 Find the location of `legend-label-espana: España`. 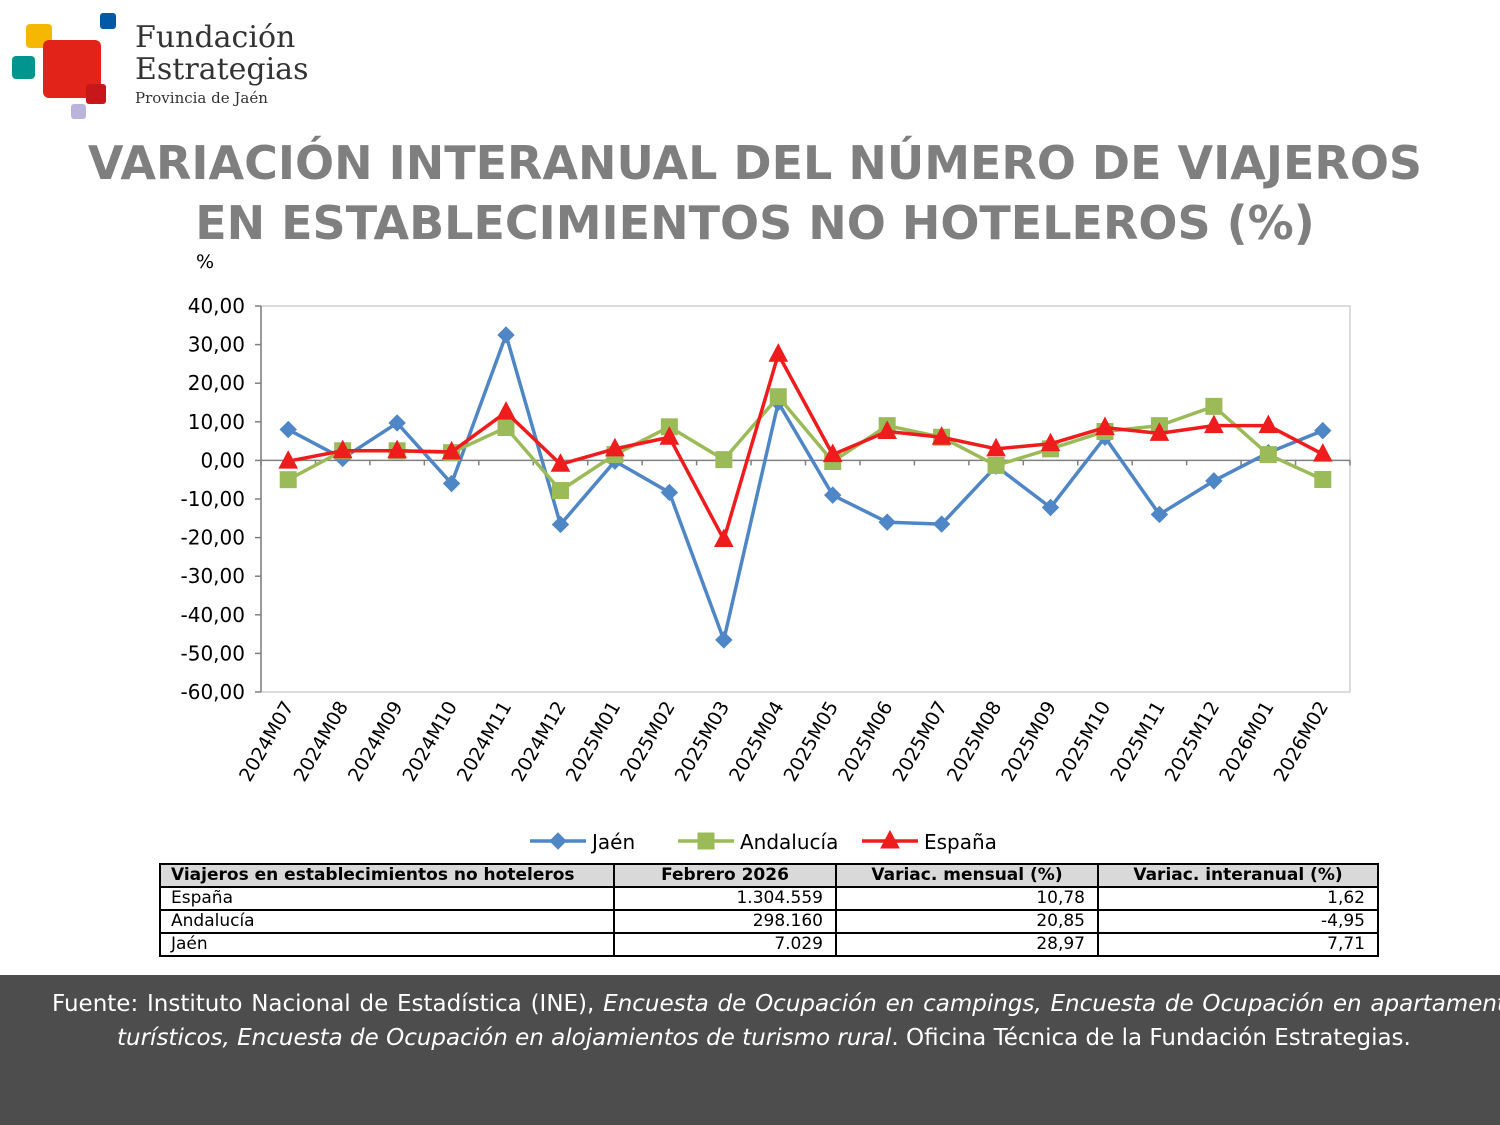

legend-label-espana: España is located at coordinates (960, 842).